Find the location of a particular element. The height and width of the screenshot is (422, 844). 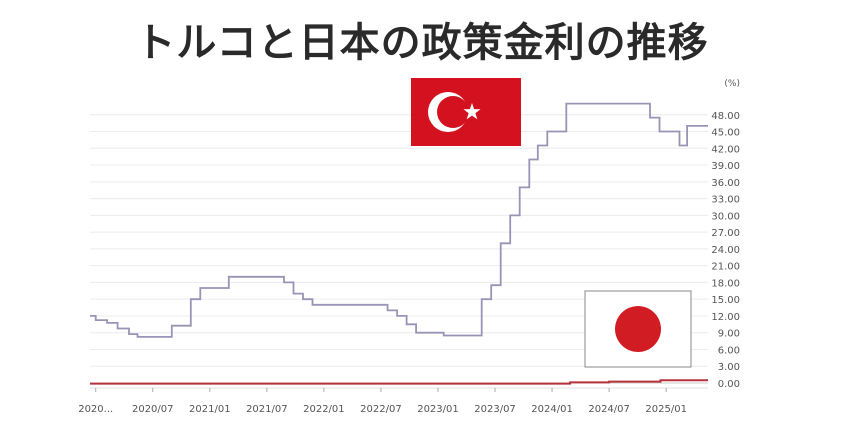

y-tick-label: 33.00 is located at coordinates (725, 200).